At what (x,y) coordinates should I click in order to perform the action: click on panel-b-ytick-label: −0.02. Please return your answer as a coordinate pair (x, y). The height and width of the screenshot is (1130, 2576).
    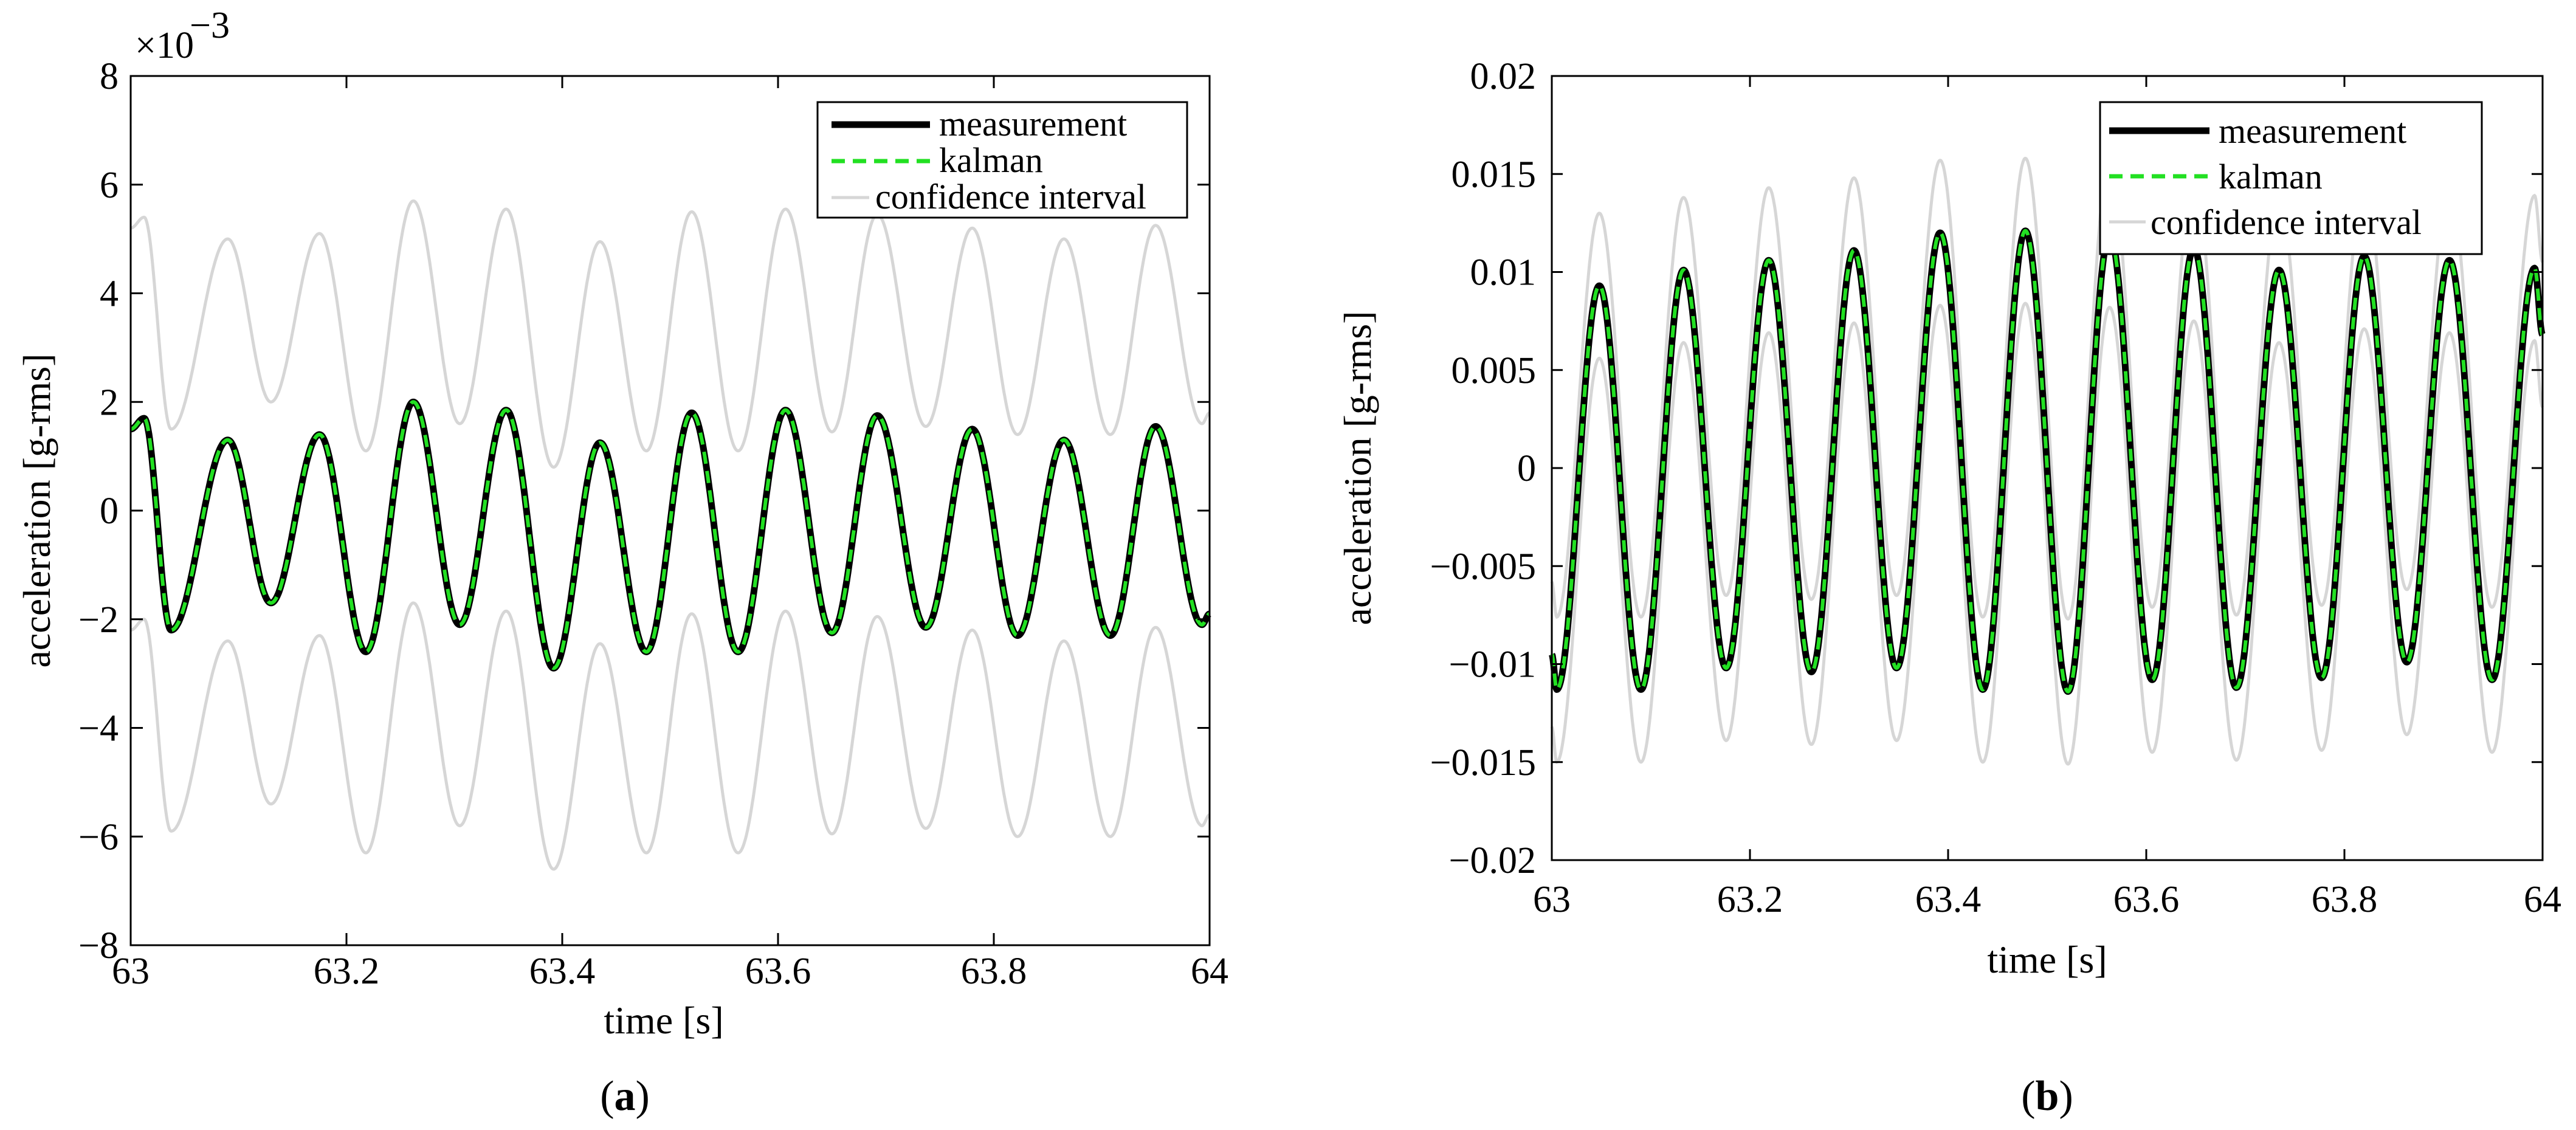
    Looking at the image, I should click on (1492, 860).